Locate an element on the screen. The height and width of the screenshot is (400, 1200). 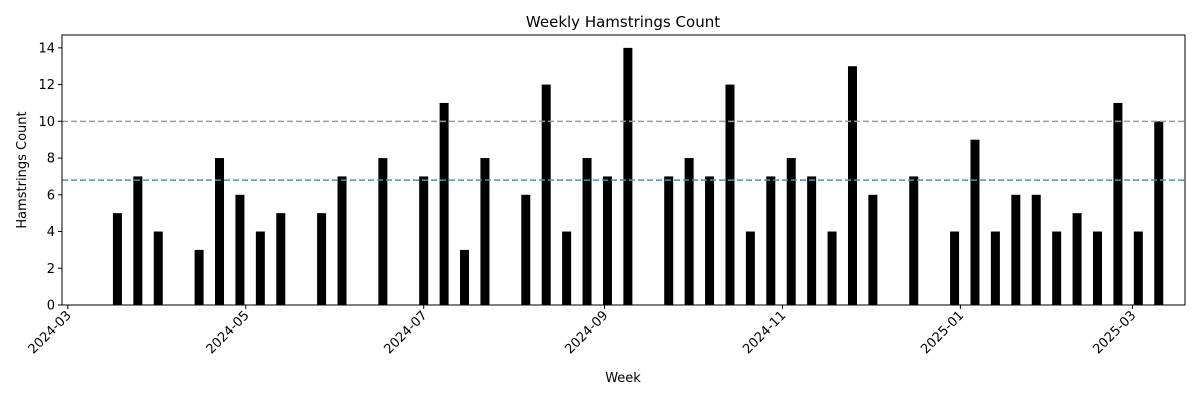
y-tick-label: 6 is located at coordinates (51, 195).